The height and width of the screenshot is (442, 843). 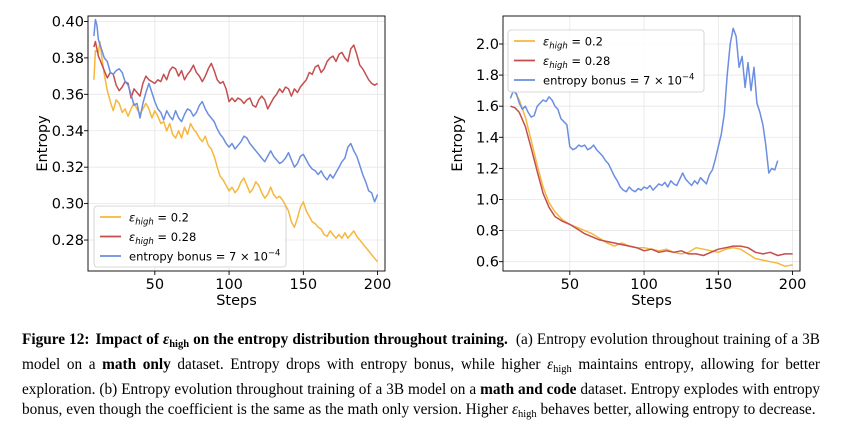 What do you see at coordinates (487, 232) in the screenshot?
I see `y-tick-label: 0.8` at bounding box center [487, 232].